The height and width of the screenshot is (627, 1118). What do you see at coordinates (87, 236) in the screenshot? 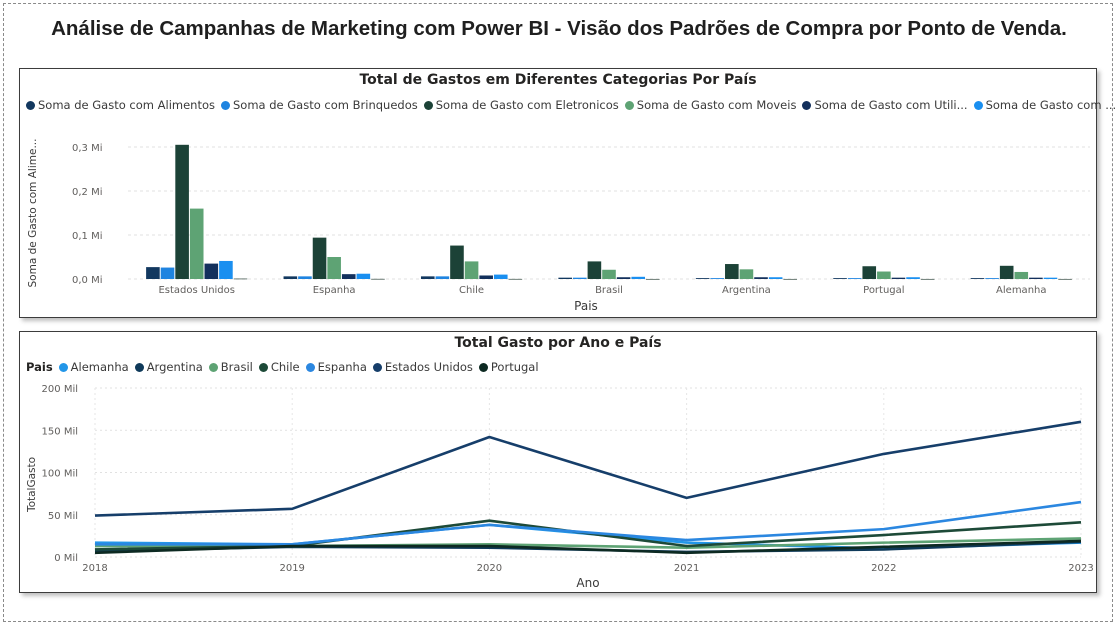
I see `y-tick-label: 0,1 Mi` at bounding box center [87, 236].